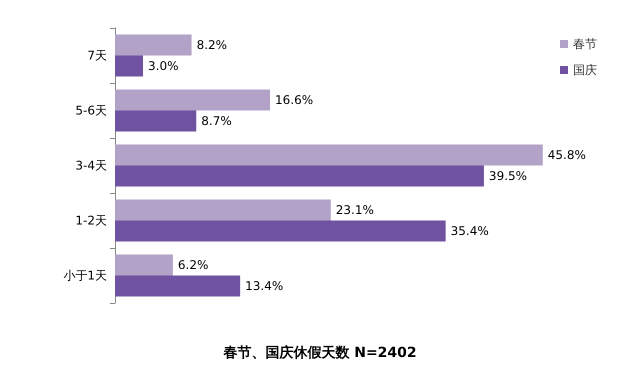  What do you see at coordinates (567, 155) in the screenshot?
I see `data-label: 45.8%` at bounding box center [567, 155].